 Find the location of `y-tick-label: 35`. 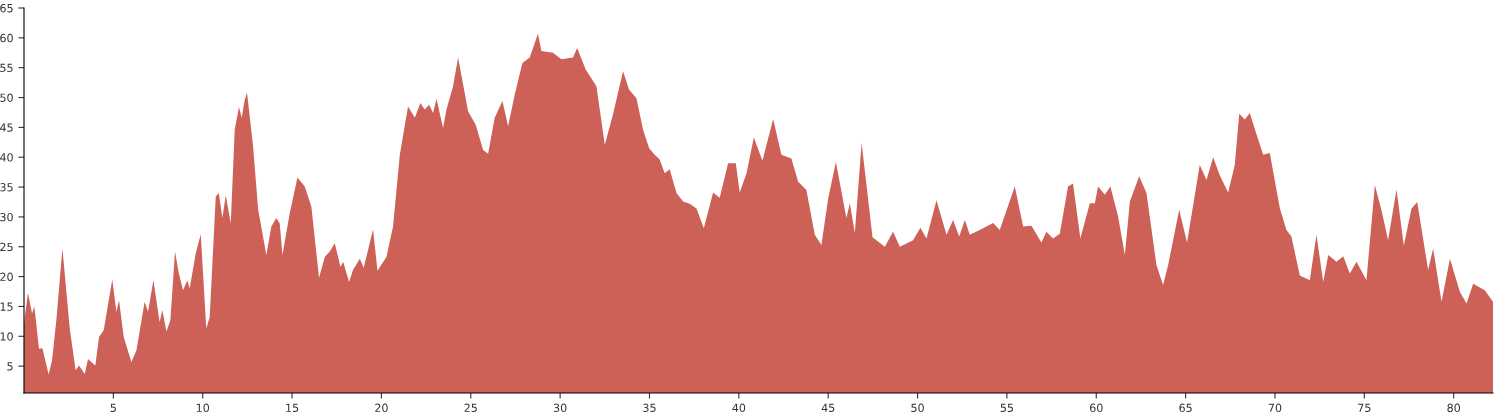

y-tick-label: 35 is located at coordinates (6, 187).